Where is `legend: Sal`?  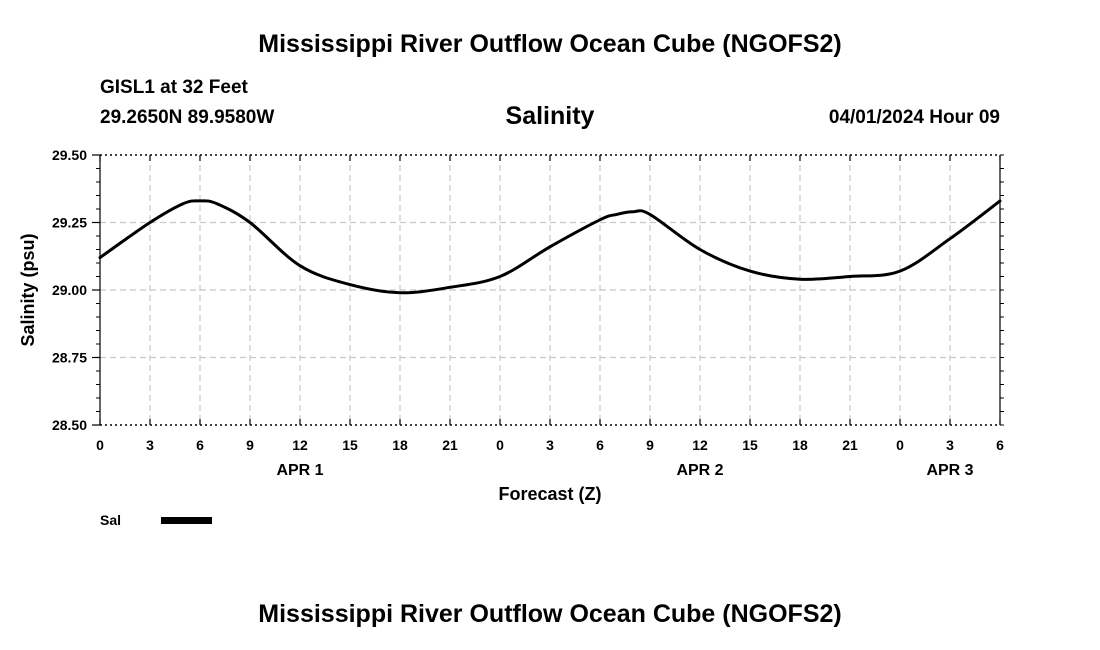 legend: Sal is located at coordinates (156, 520).